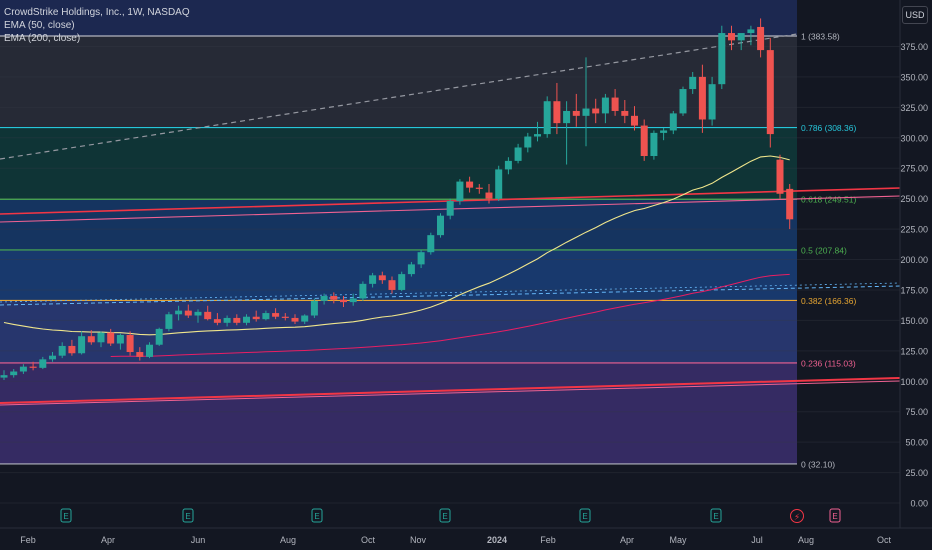 Image resolution: width=932 pixels, height=550 pixels. What do you see at coordinates (914, 108) in the screenshot?
I see `price-tick: 325.00` at bounding box center [914, 108].